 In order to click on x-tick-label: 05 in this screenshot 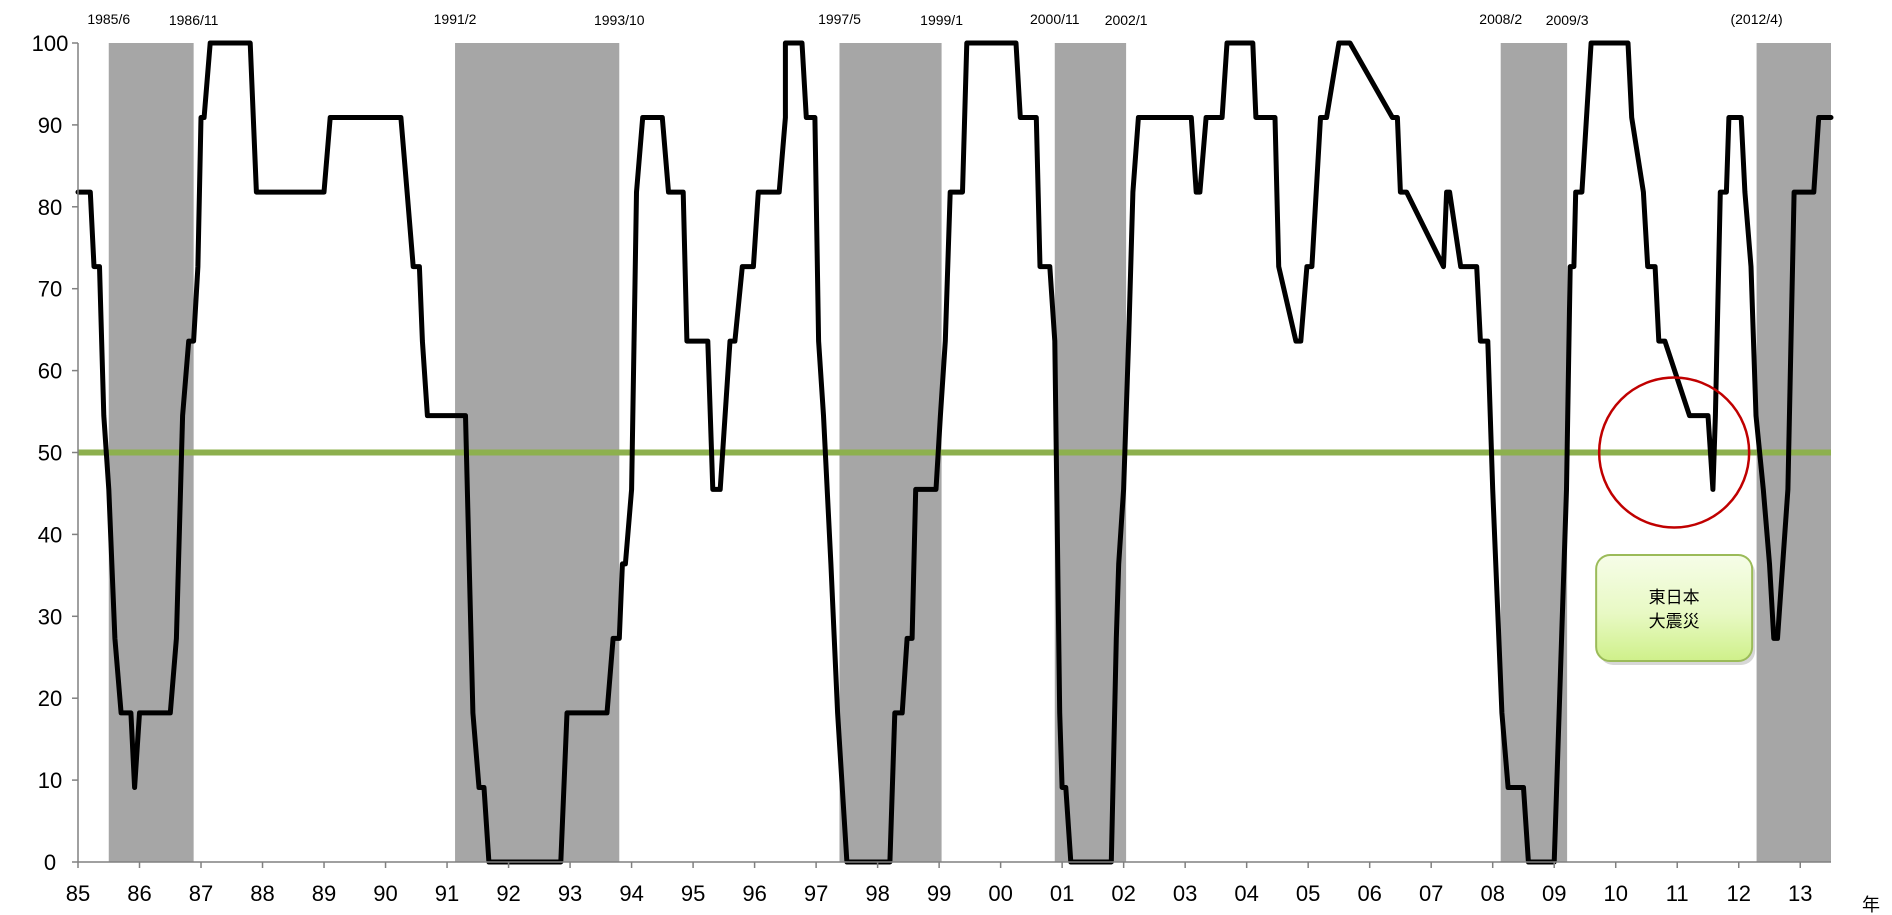, I will do `click(1308, 893)`.